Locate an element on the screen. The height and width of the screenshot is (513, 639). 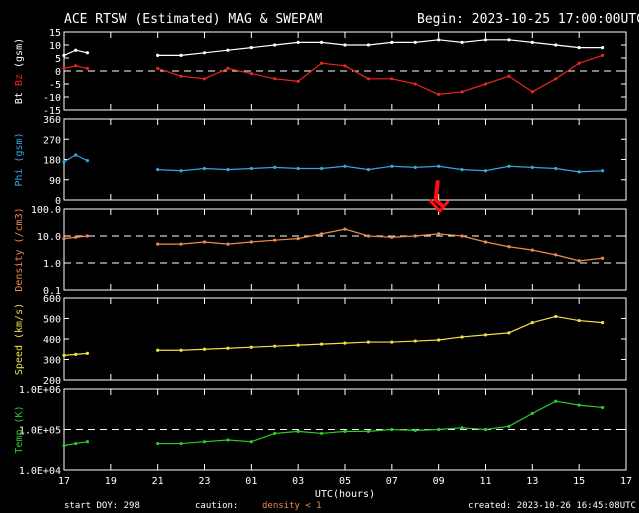
y-tick-label: 200 is located at coordinates (52, 381).